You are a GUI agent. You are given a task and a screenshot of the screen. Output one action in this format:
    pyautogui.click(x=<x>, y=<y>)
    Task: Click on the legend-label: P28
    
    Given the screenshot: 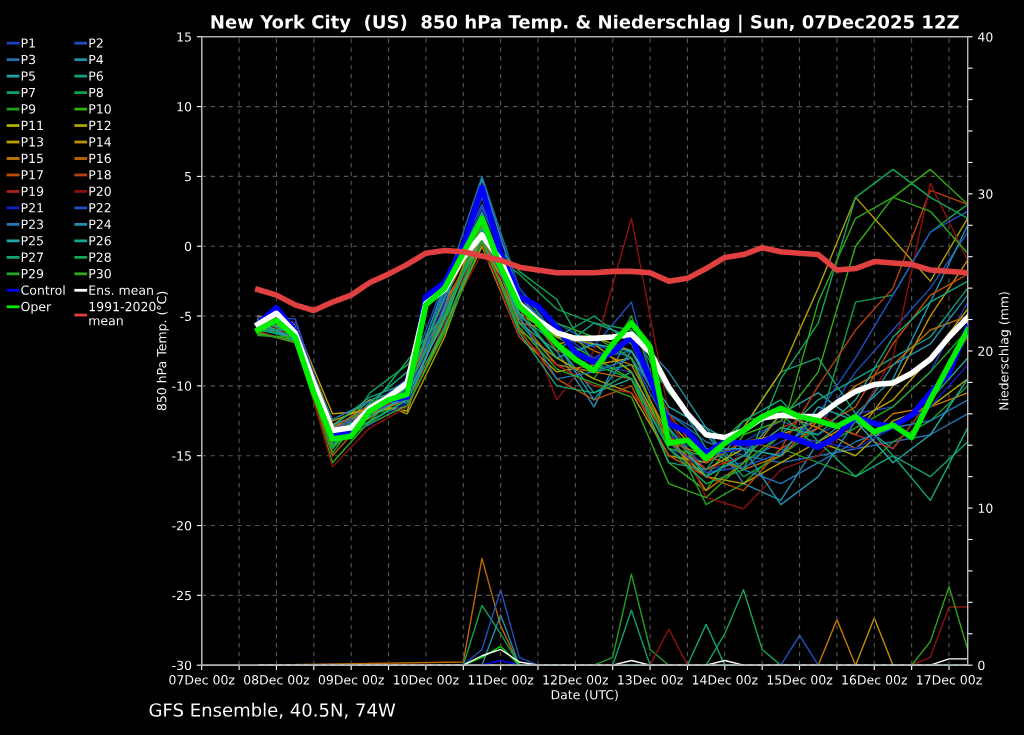 What is the action you would take?
    pyautogui.click(x=100, y=257)
    